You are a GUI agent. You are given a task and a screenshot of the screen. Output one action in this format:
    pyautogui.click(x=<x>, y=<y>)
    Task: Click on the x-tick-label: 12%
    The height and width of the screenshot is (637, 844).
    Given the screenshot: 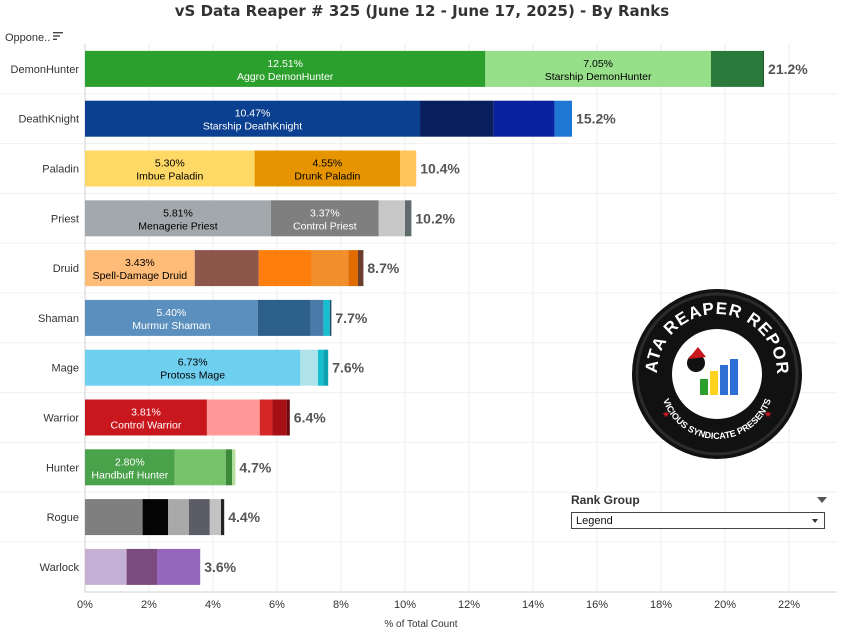 What is the action you would take?
    pyautogui.click(x=469, y=605)
    